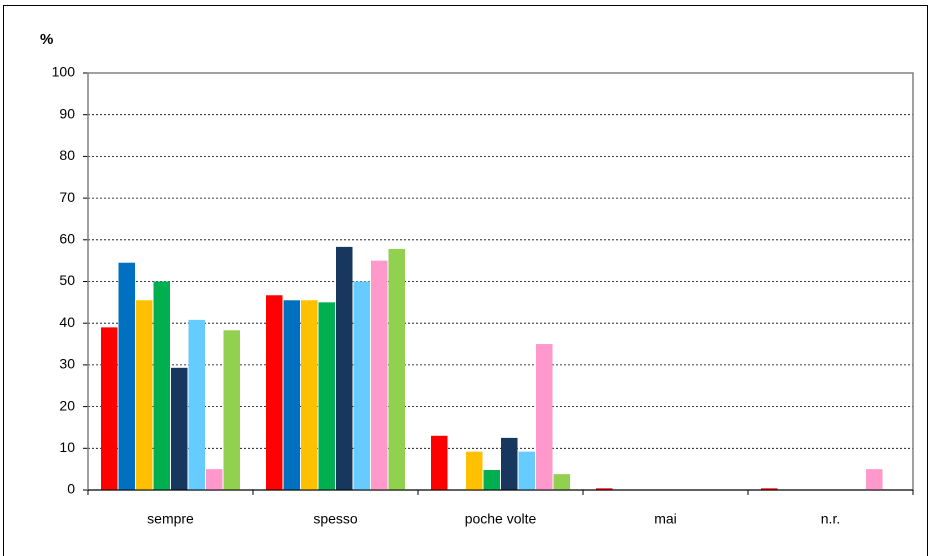 The image size is (930, 556). What do you see at coordinates (67, 113) in the screenshot?
I see `y-tick-label: 90` at bounding box center [67, 113].